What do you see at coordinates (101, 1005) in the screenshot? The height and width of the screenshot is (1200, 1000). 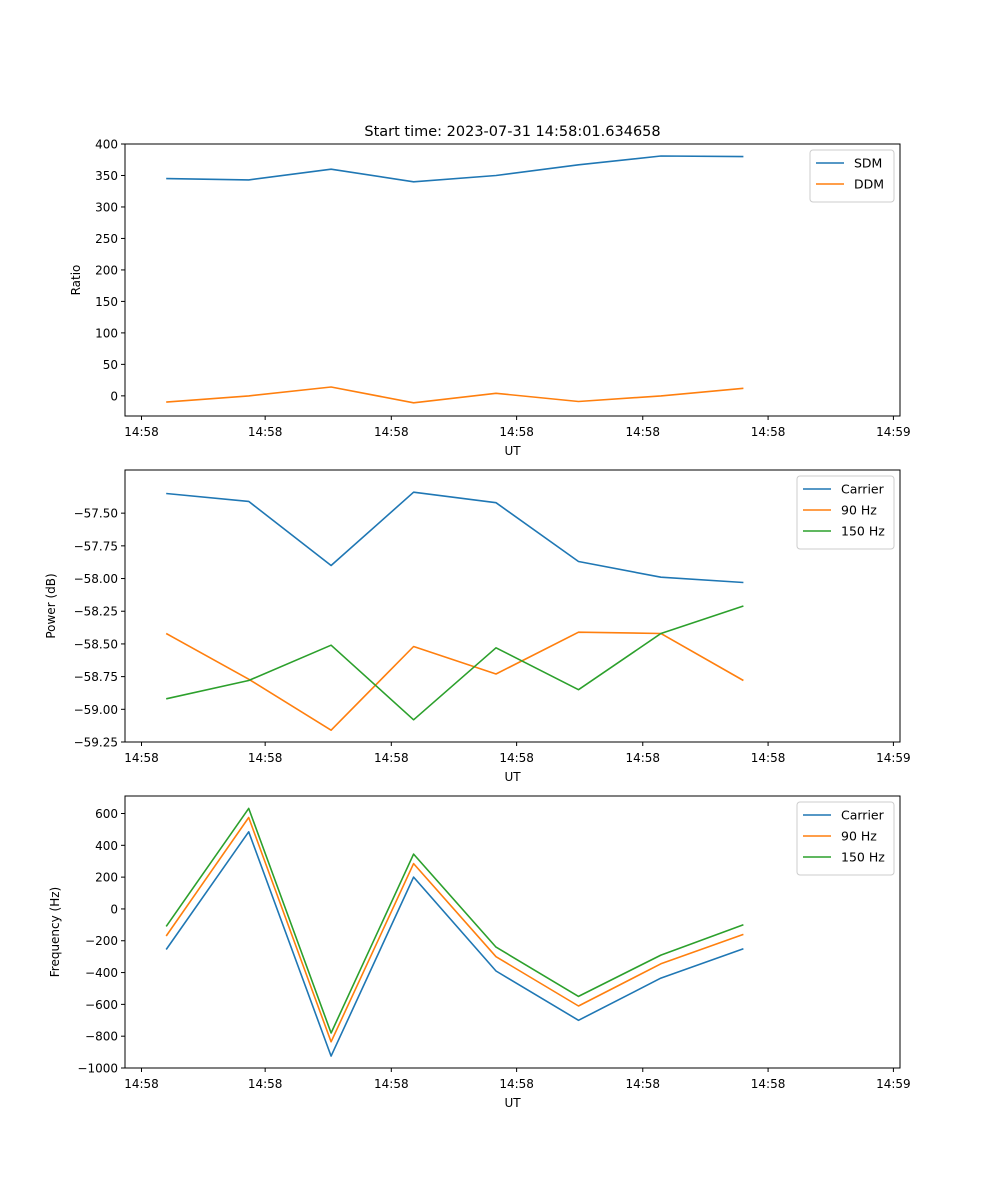 I see `y-tick-label: −600` at bounding box center [101, 1005].